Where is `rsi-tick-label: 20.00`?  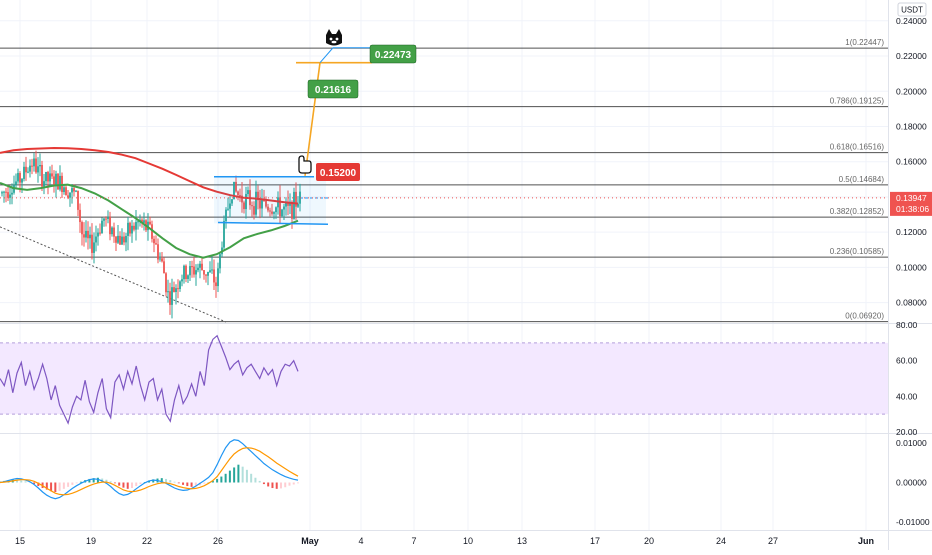
rsi-tick-label: 20.00 is located at coordinates (907, 432).